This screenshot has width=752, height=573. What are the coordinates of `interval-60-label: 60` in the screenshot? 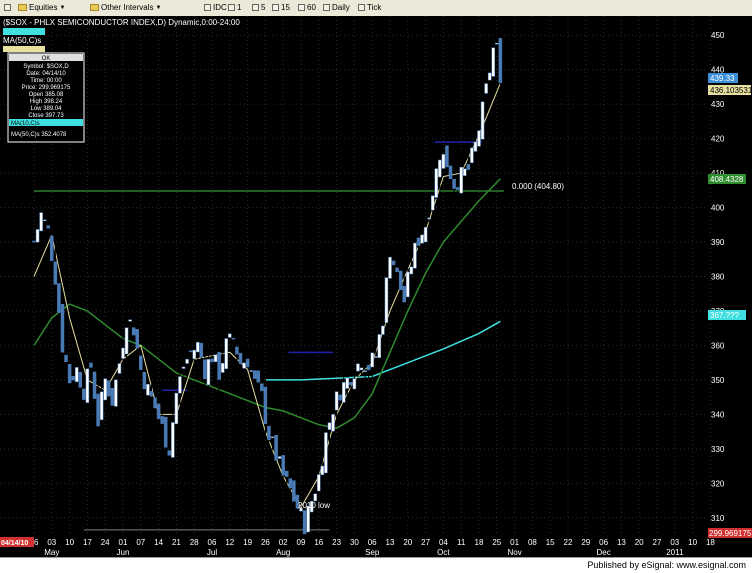 It's located at (311, 7).